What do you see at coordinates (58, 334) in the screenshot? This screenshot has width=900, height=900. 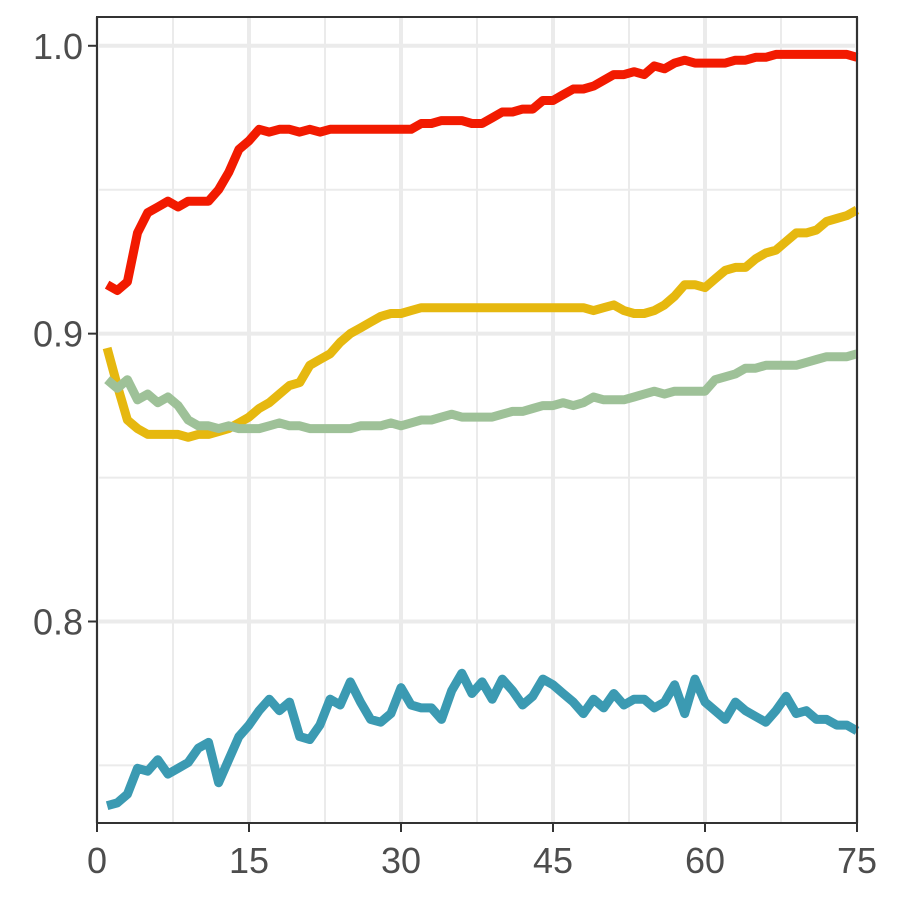 I see `y-tick-label: 0.9` at bounding box center [58, 334].